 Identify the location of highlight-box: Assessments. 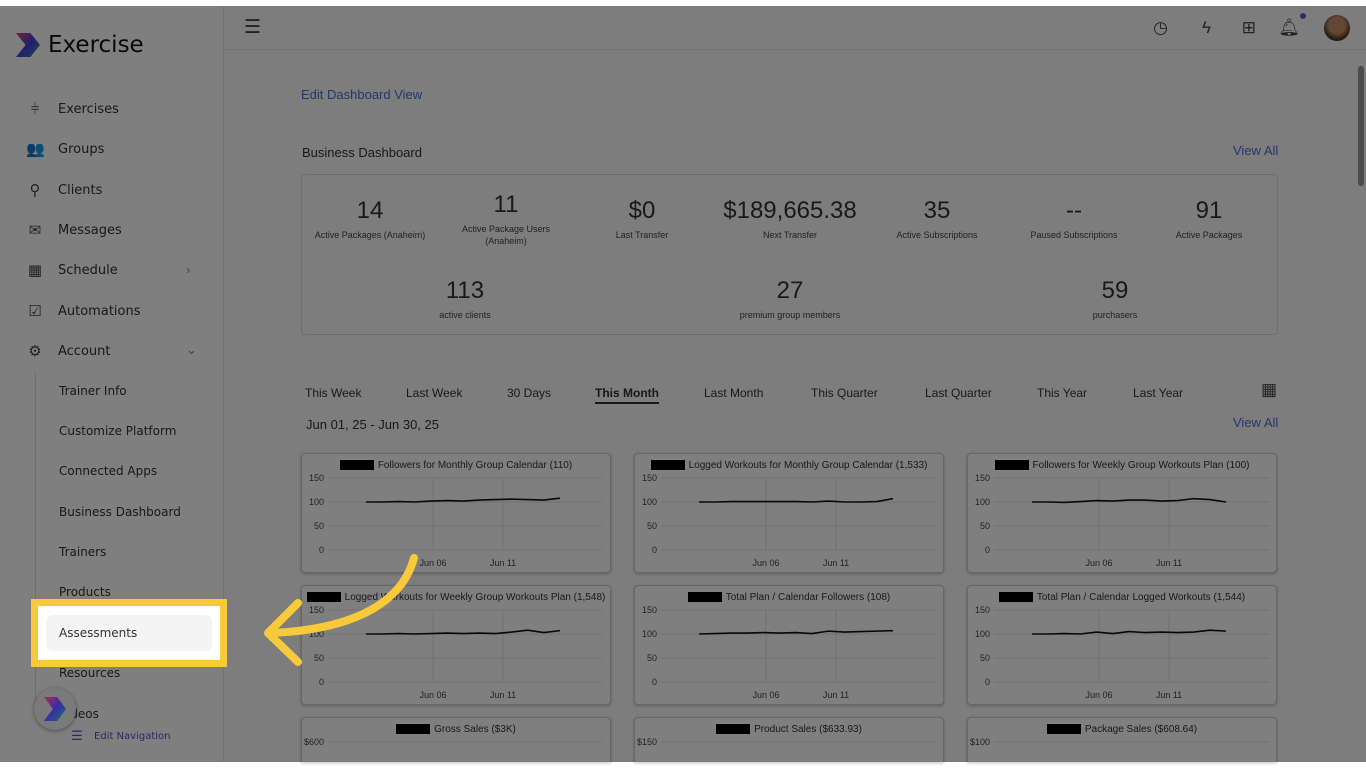
(129, 633).